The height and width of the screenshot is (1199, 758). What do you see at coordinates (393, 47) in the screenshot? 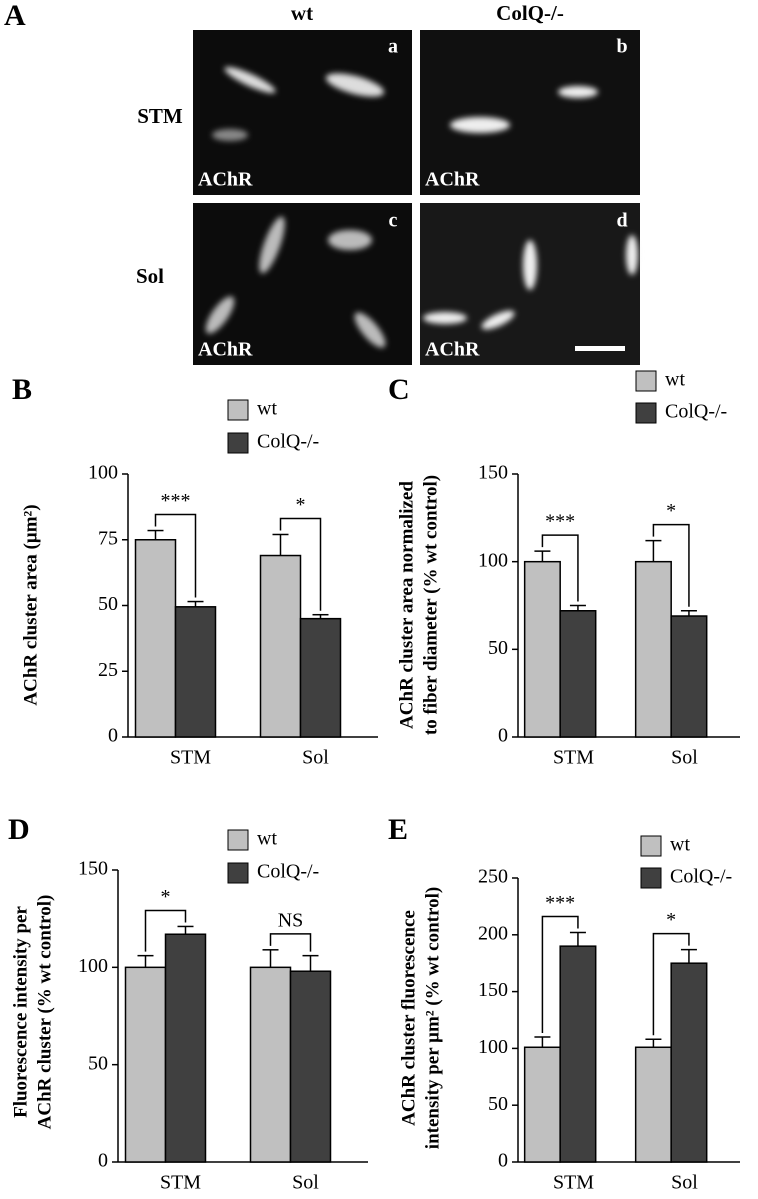
I see `image-letter: a` at bounding box center [393, 47].